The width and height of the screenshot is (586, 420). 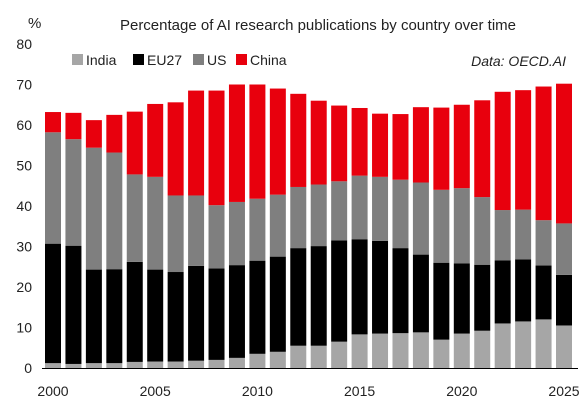 I want to click on bar-segment-us-2003, so click(x=114, y=211).